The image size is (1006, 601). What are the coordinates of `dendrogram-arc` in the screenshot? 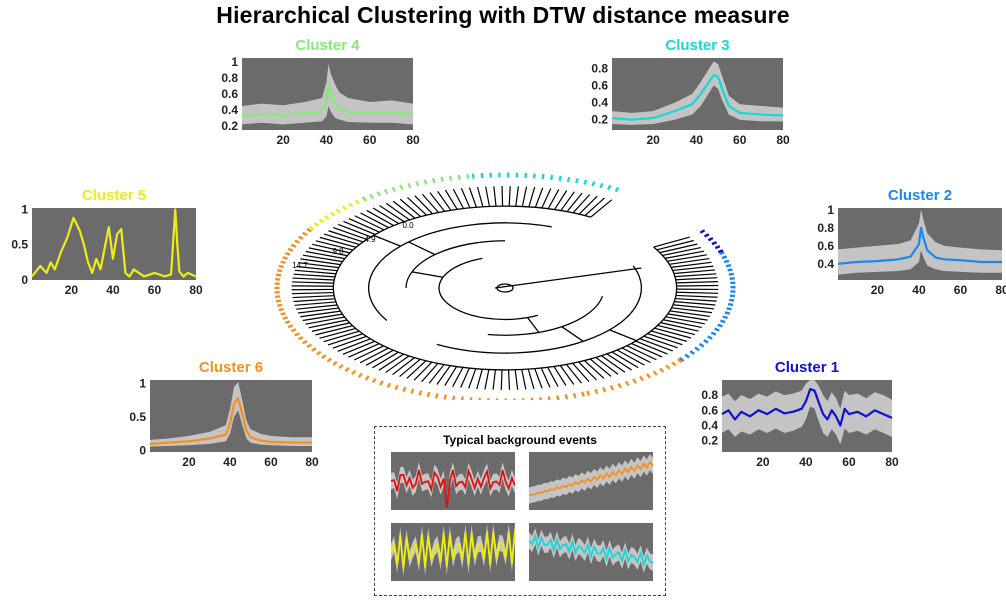 It's located at (539, 309).